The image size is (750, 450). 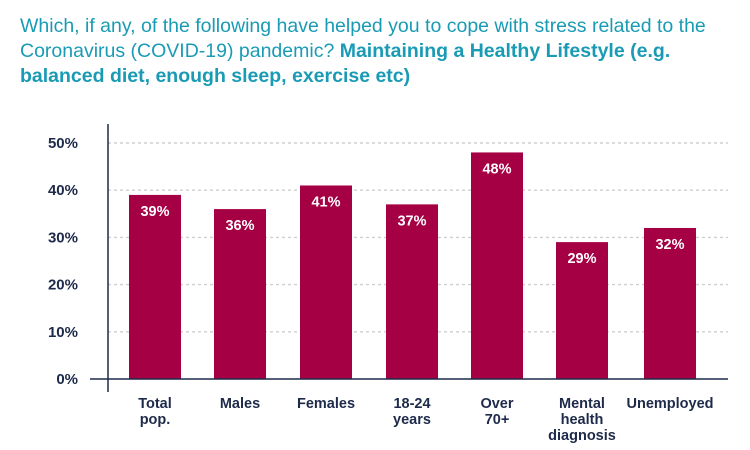 I want to click on x-tick-label: Unemployed, so click(x=669, y=404).